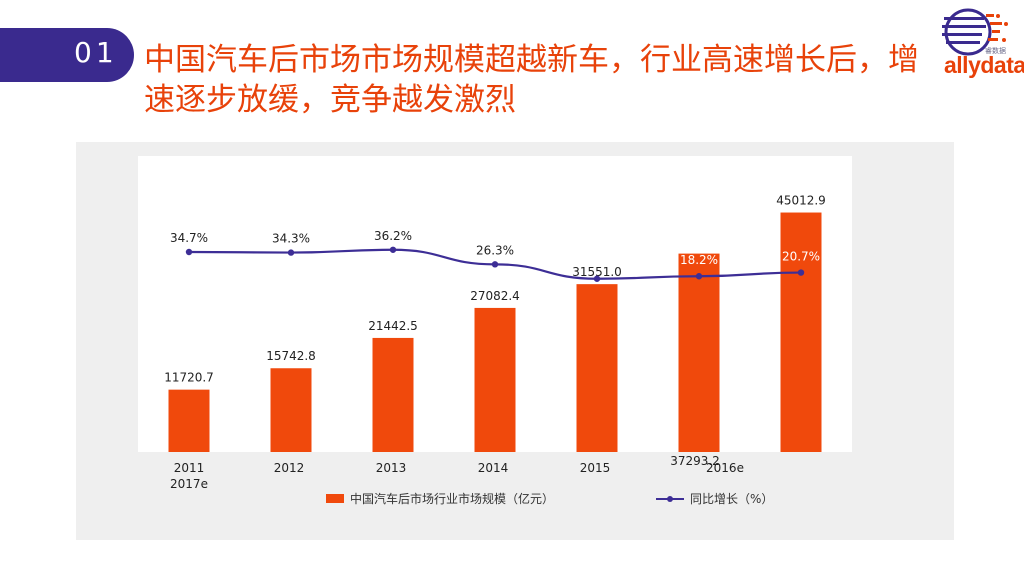  I want to click on bar-value-label-2015: 31551.0, so click(597, 272).